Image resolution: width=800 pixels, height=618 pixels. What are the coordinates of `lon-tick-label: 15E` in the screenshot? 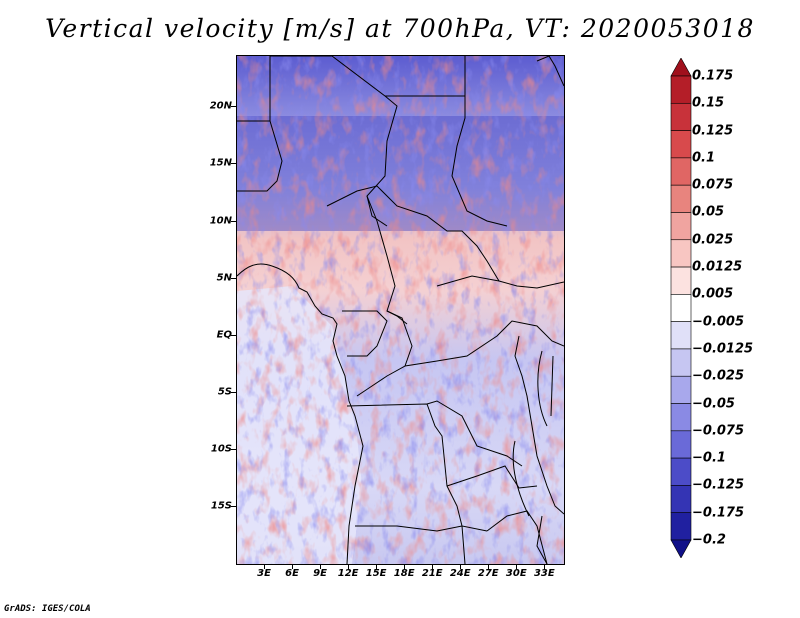 It's located at (376, 573).